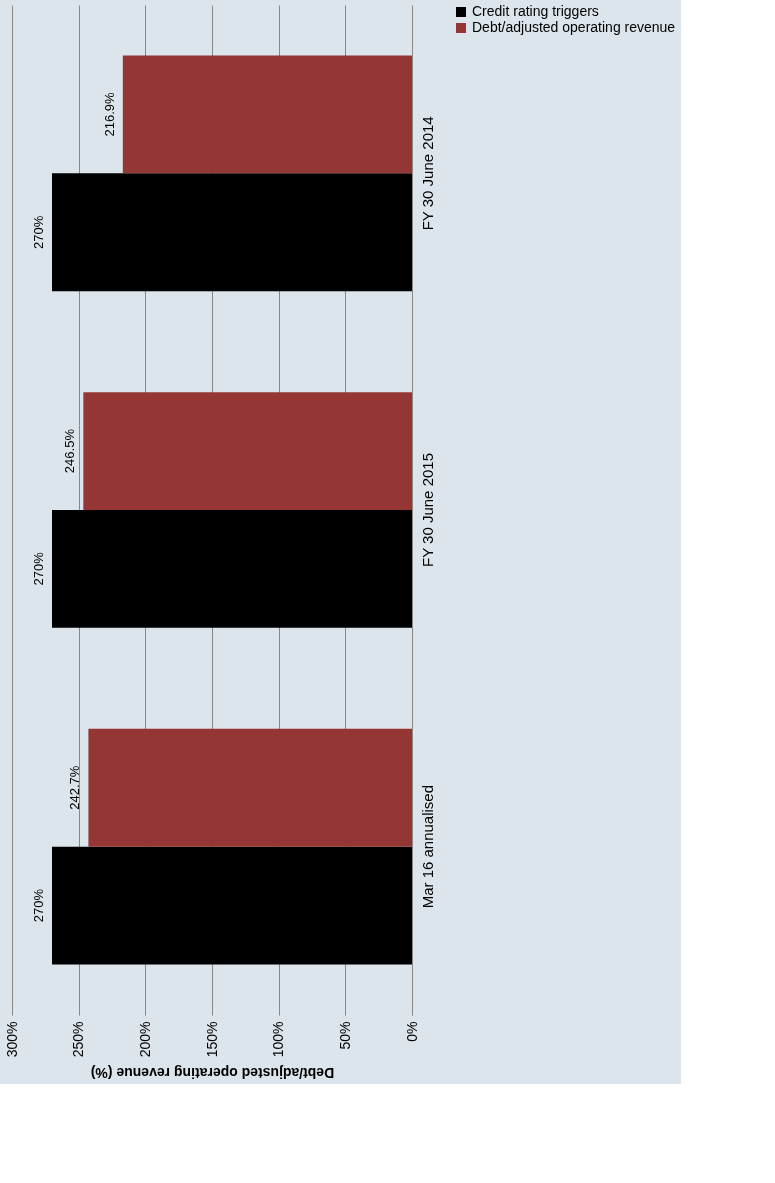  Describe the element at coordinates (70, 451) in the screenshot. I see `data-label: 246.5%` at that location.